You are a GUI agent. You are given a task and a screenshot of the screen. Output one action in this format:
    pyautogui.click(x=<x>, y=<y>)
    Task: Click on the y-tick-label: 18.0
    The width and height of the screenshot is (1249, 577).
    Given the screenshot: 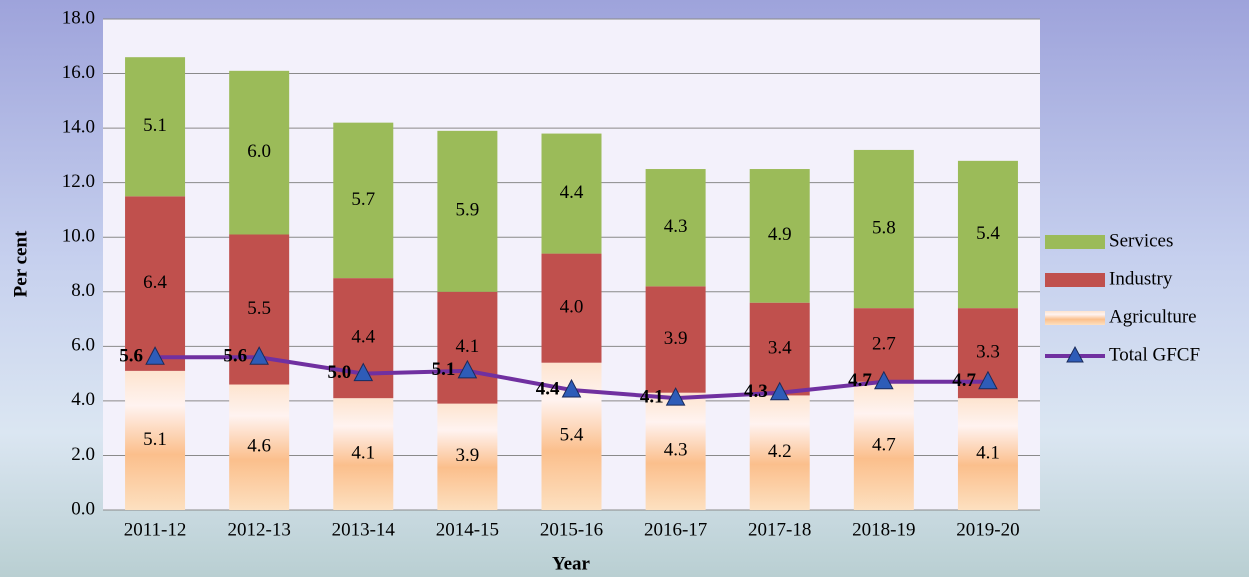 What is the action you would take?
    pyautogui.click(x=78, y=17)
    